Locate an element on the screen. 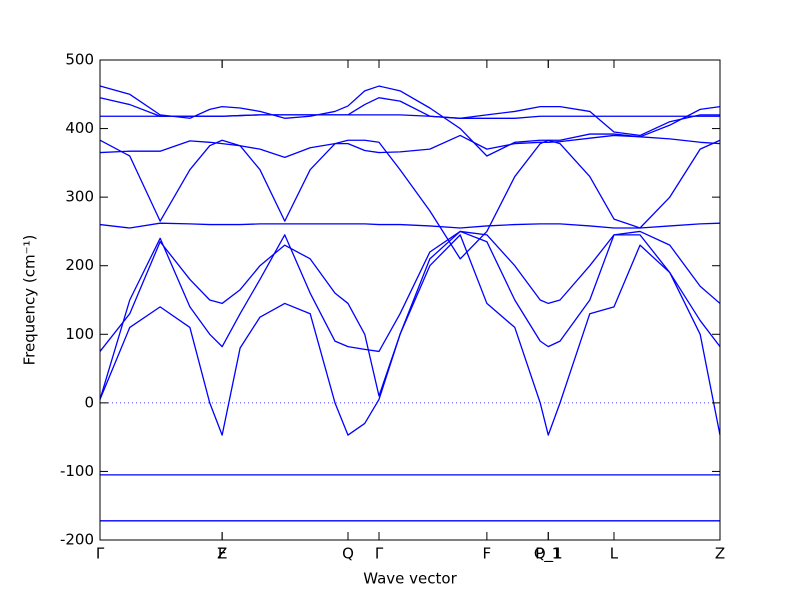 This screenshot has width=800, height=600. y-axis-label: Frequency (cm⁻¹) is located at coordinates (30, 300).